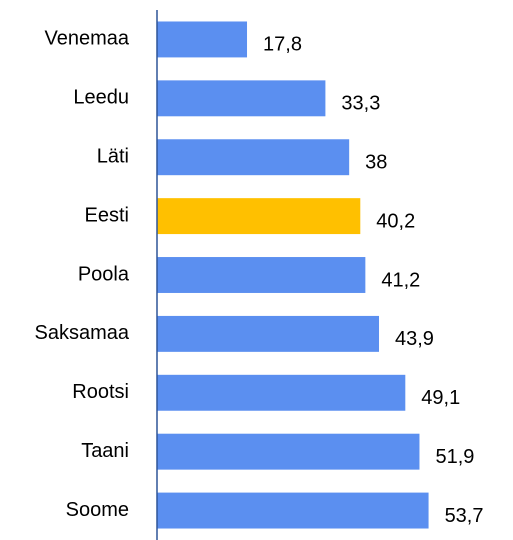 The height and width of the screenshot is (540, 513). I want to click on value-label: 40,2, so click(395, 221).